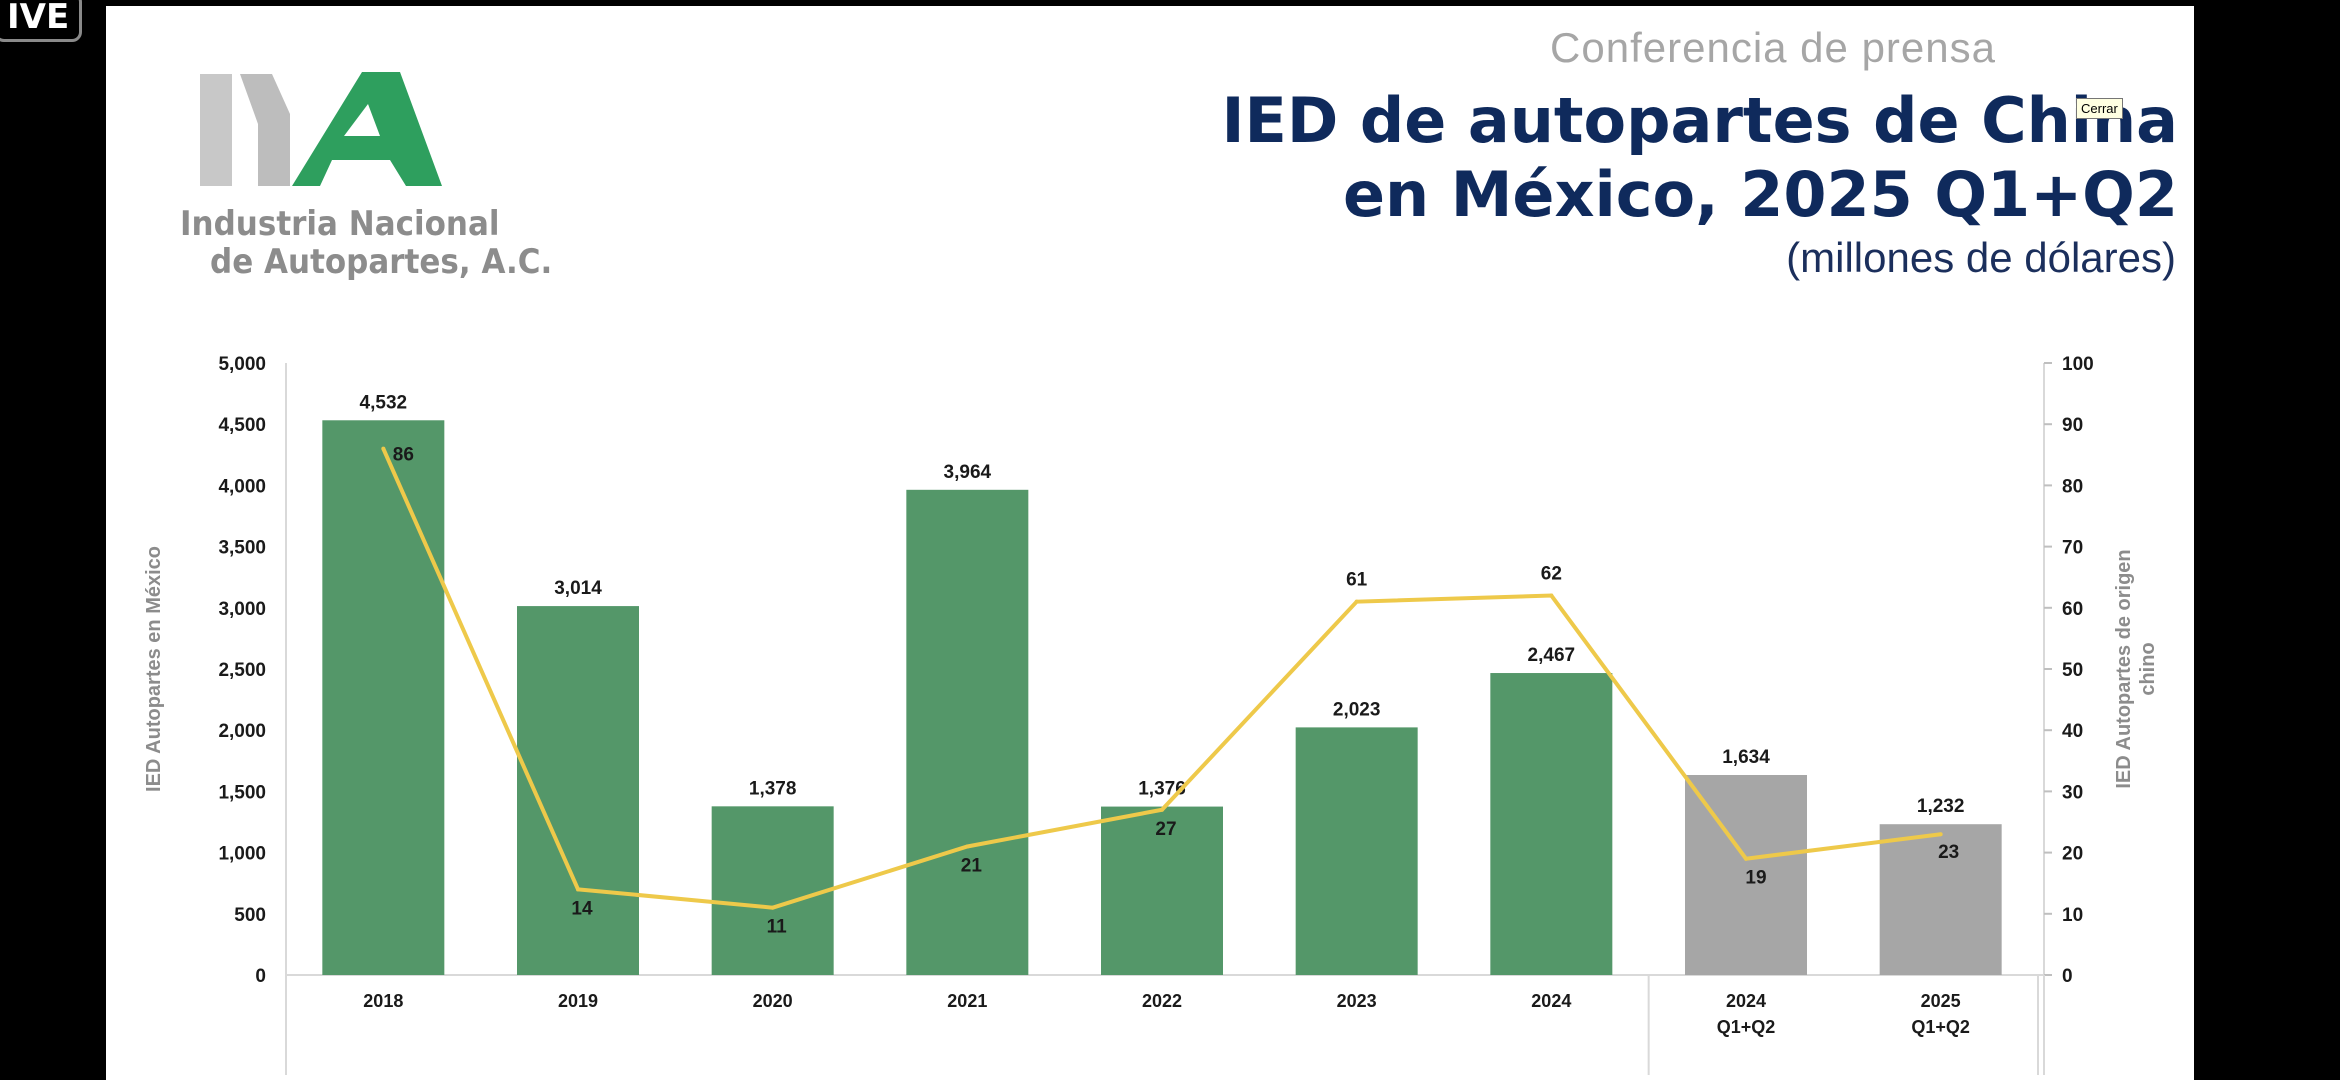  Describe the element at coordinates (578, 588) in the screenshot. I see `bar-value-label: 3,014` at that location.